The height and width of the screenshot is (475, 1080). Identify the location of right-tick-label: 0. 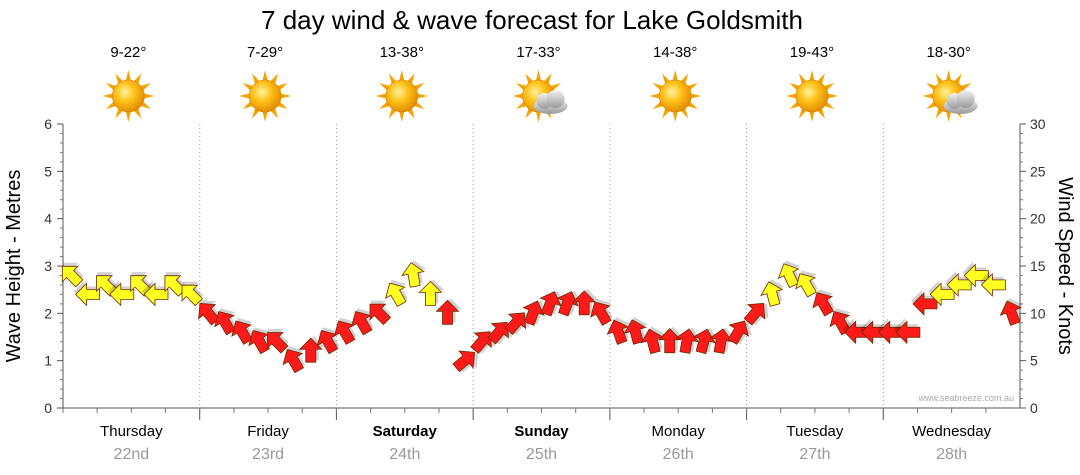
(1034, 408).